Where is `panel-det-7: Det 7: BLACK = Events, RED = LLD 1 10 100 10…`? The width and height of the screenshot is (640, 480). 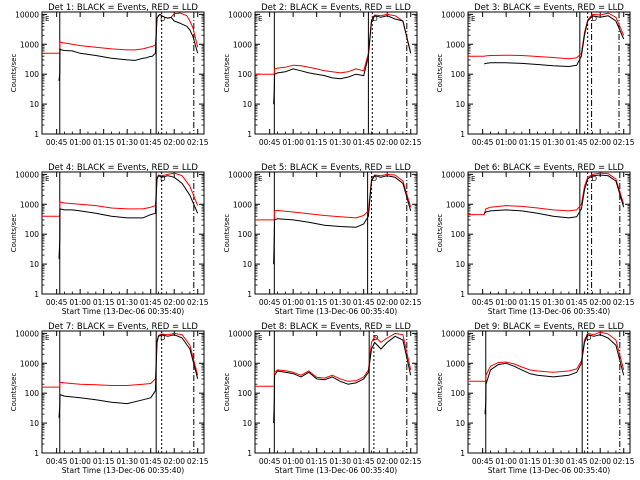
panel-det-7: Det 7: BLACK = Events, RED = LLD 1 10 100 10… is located at coordinates (109, 398).